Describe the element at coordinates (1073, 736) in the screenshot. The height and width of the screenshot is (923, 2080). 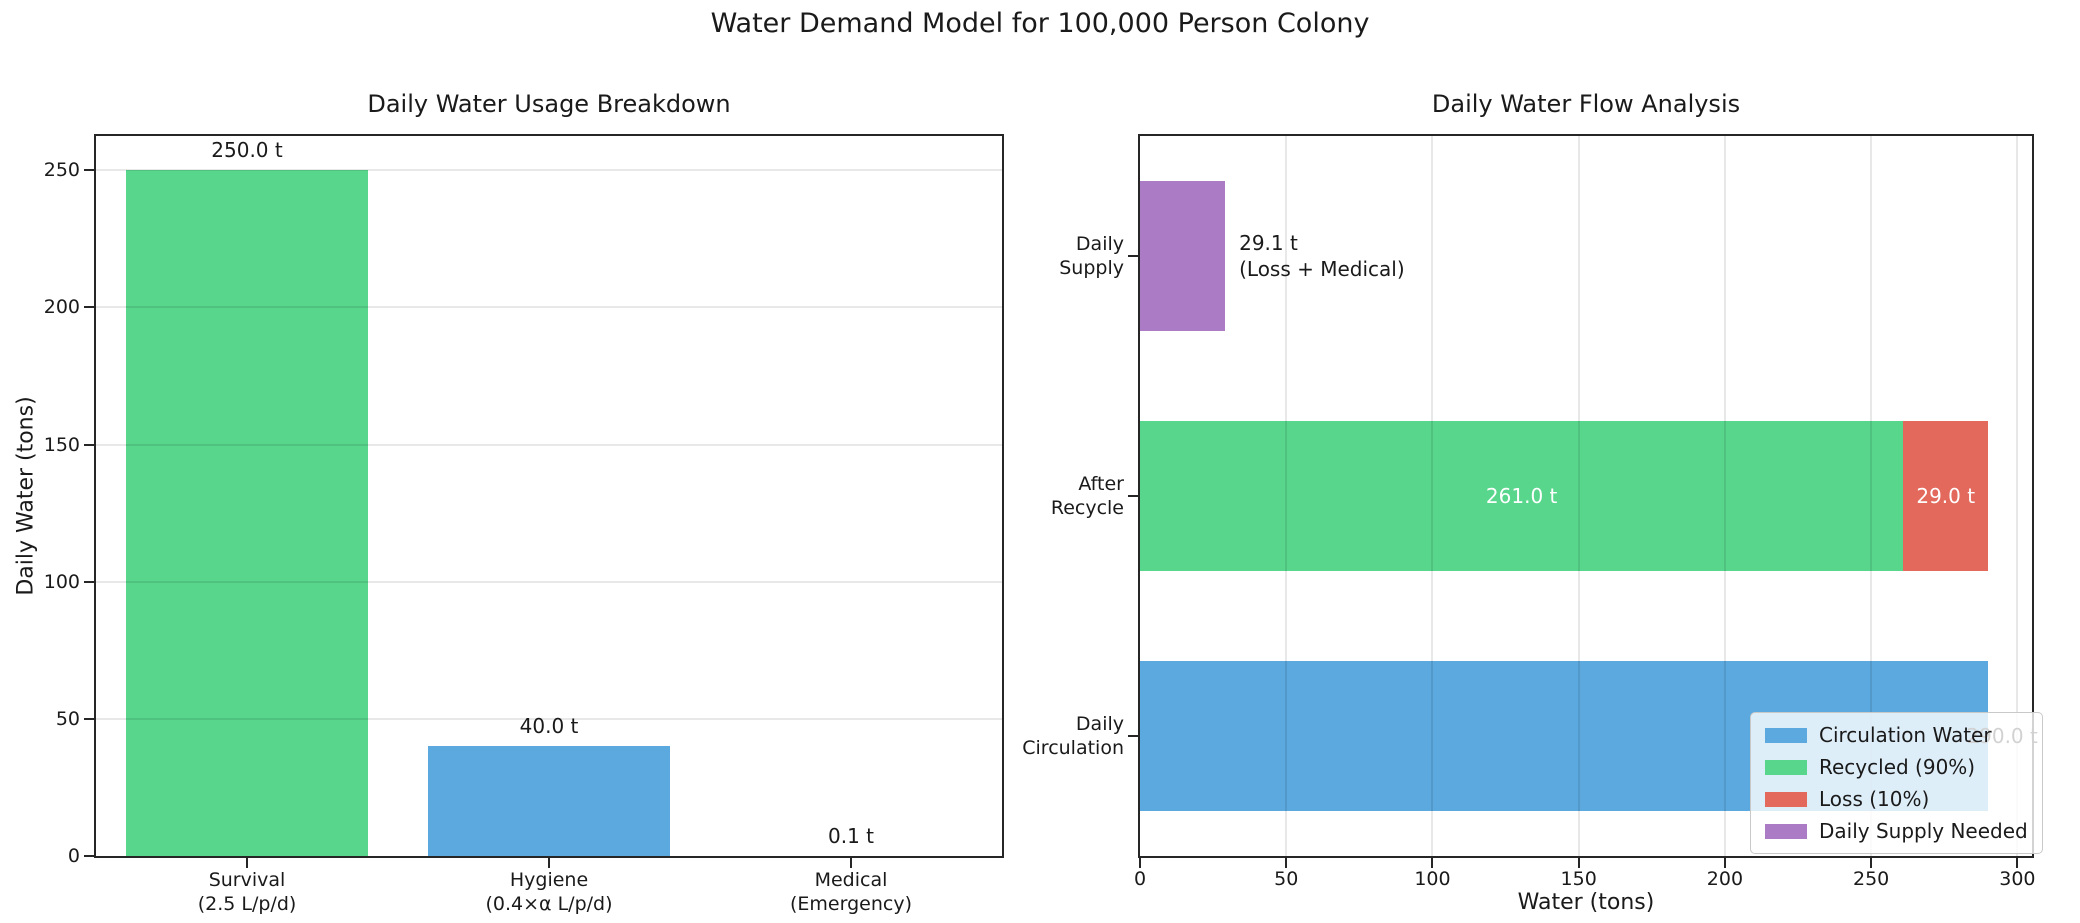
I see `y-tick-label: Daily Circulation` at that location.